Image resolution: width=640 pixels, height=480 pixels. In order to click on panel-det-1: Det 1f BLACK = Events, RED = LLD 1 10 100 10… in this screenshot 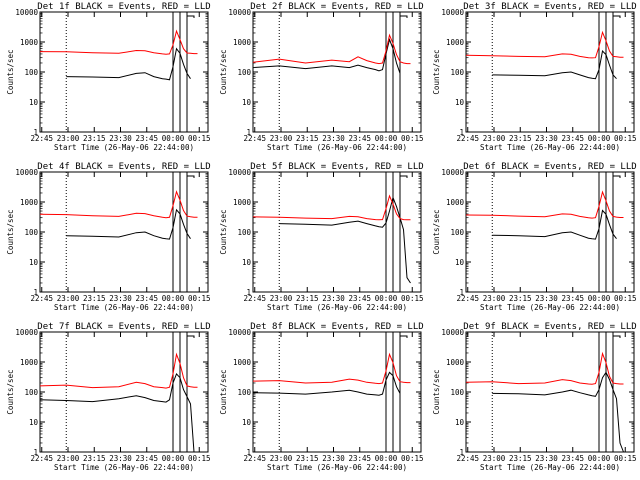, I will do `click(108, 77)`.